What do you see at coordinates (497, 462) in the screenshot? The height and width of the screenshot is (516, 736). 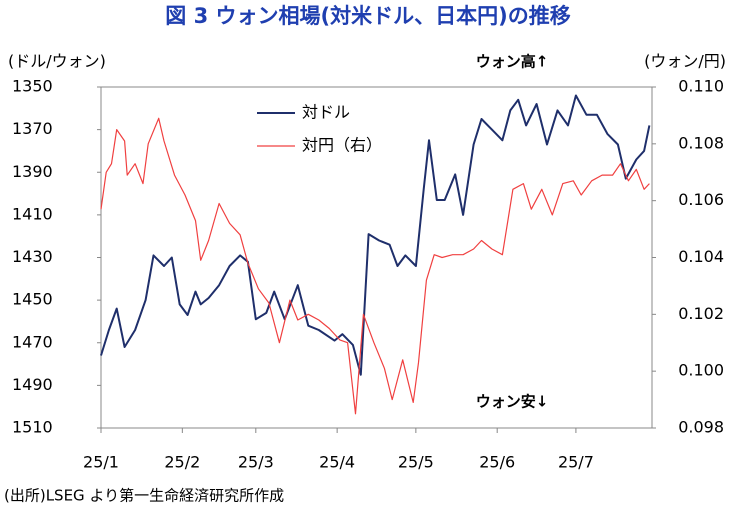 I see `x-tick-label: 25/6` at bounding box center [497, 462].